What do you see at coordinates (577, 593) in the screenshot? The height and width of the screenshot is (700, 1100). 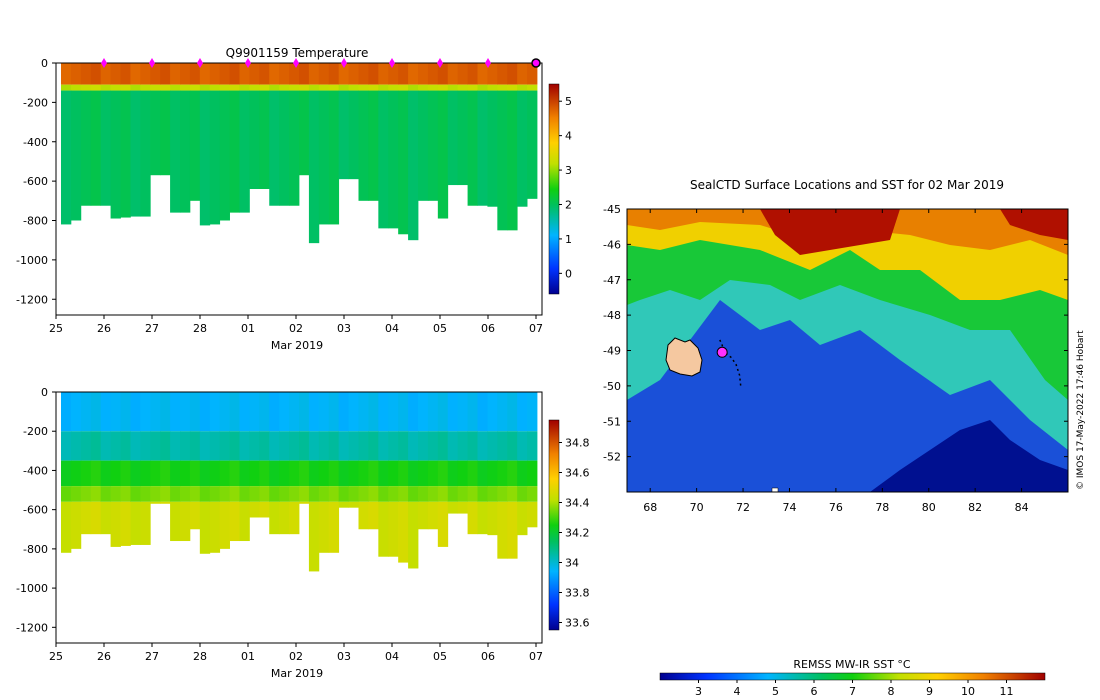 I see `colorbar-tick-label: 33.8` at bounding box center [577, 593].